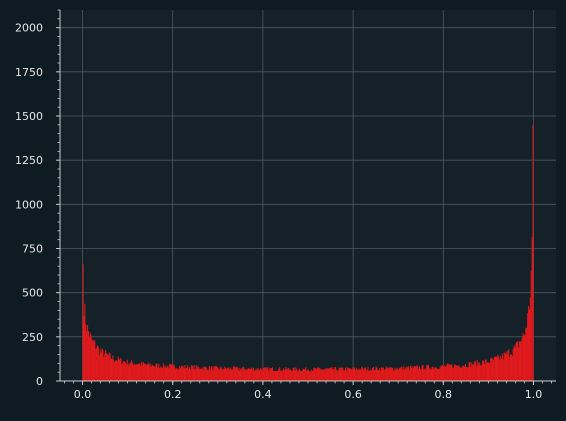  What do you see at coordinates (353, 394) in the screenshot?
I see `x-tick-label: 0.6` at bounding box center [353, 394].